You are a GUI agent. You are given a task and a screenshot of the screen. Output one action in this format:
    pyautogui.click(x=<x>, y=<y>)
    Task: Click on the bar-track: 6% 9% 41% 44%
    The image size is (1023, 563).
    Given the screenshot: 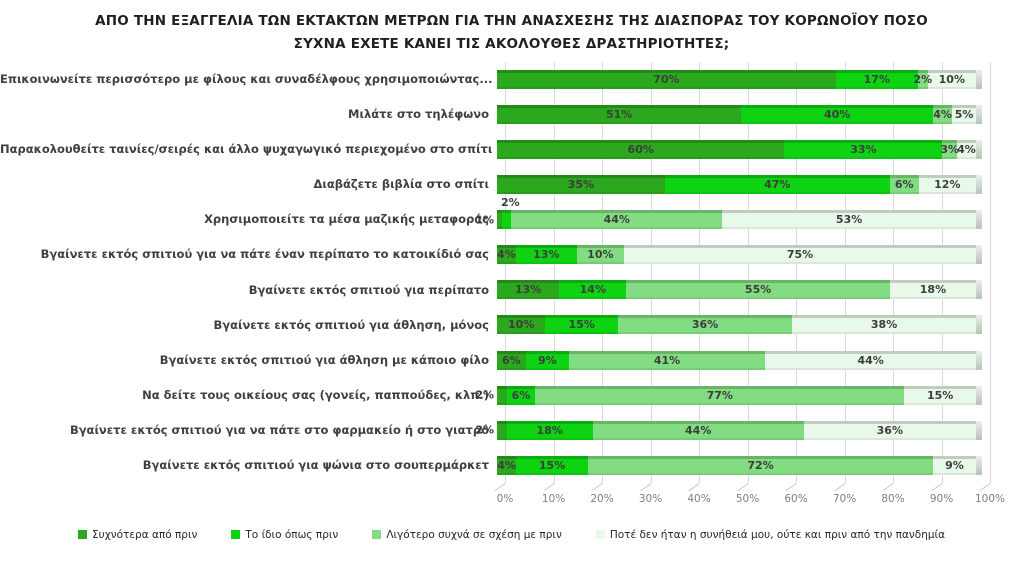 What is the action you would take?
    pyautogui.click(x=739, y=360)
    